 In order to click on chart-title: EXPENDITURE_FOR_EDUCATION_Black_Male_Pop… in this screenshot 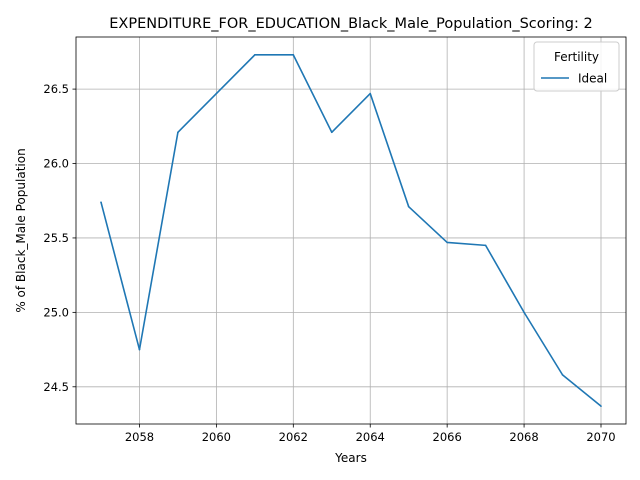, I will do `click(350, 24)`.